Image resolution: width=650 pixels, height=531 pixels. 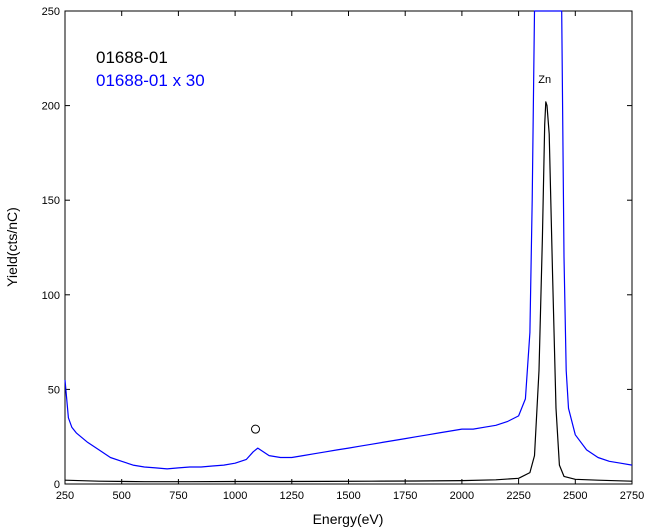 I want to click on y-axis-title: Yield(cts/nC), so click(x=12, y=247).